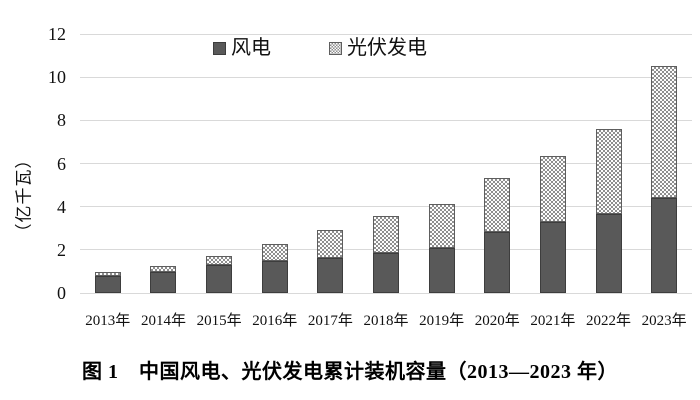 The image size is (700, 400). I want to click on bar-segment-solar-2022年, so click(608, 172).